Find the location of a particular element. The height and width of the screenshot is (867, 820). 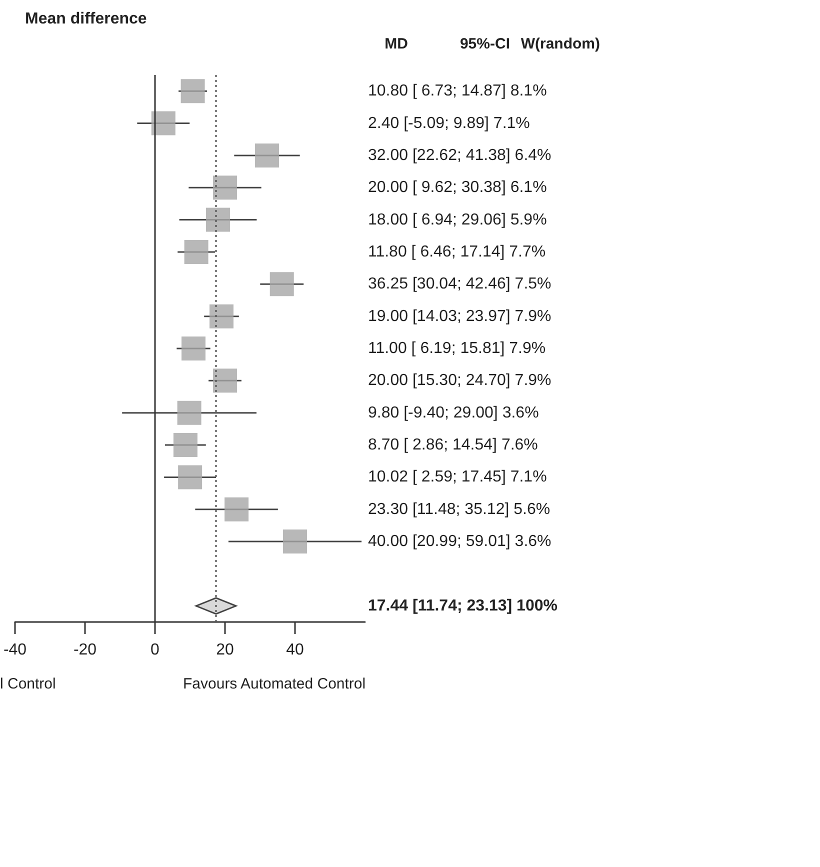

text: 36.25 [30.04; 42.46] 7.5% is located at coordinates (460, 284).